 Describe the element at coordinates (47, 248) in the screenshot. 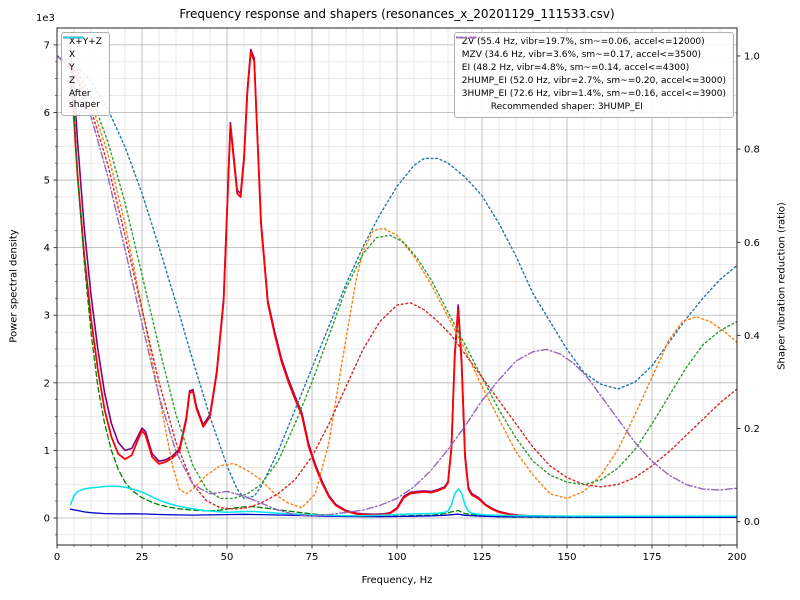

I see `y-left-tick-label: 4` at that location.